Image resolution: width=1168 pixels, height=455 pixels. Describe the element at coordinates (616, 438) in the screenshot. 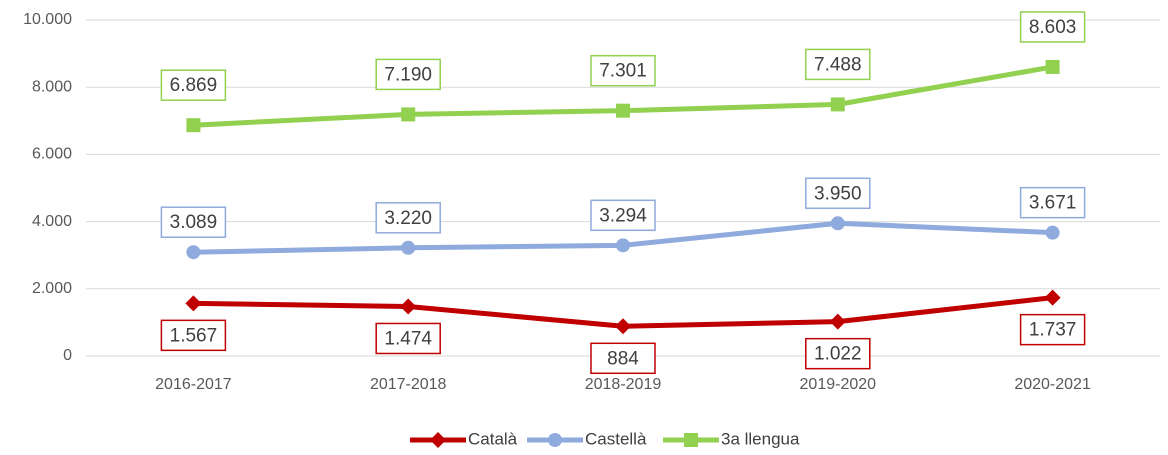

I see `legend-label: Castellà` at that location.